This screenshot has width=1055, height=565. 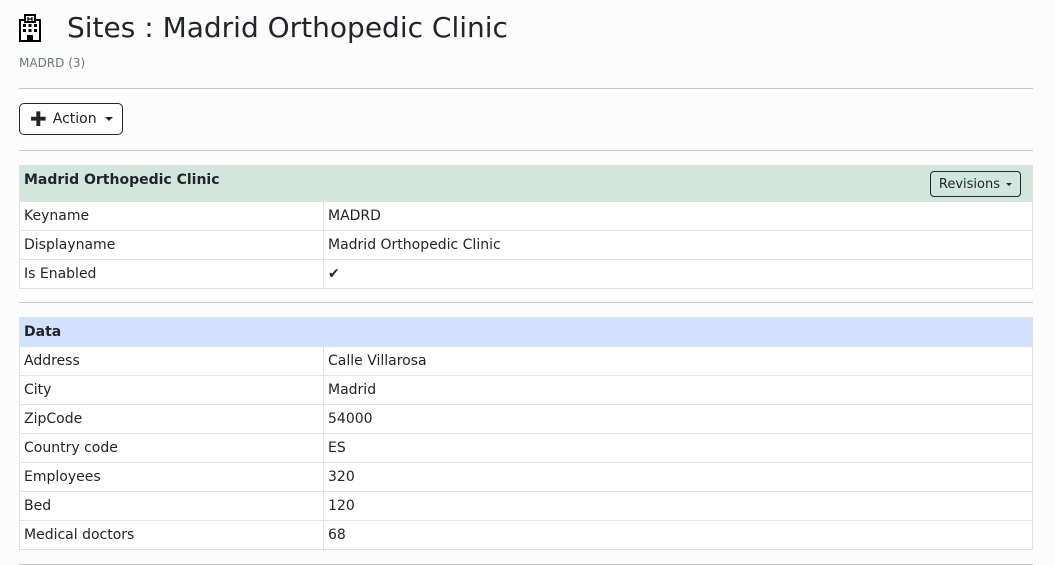 I want to click on revisions-label: Revisions, so click(x=969, y=184).